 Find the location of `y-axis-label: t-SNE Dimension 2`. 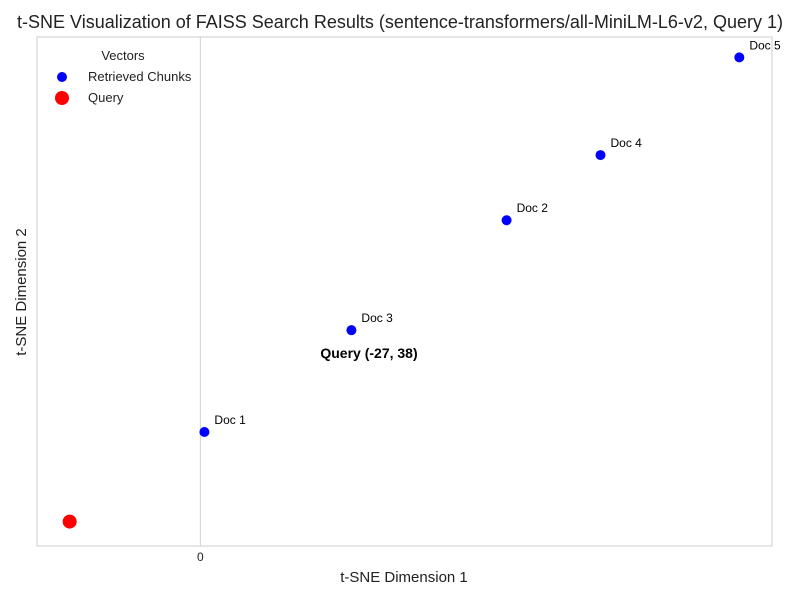

y-axis-label: t-SNE Dimension 2 is located at coordinates (21, 292).